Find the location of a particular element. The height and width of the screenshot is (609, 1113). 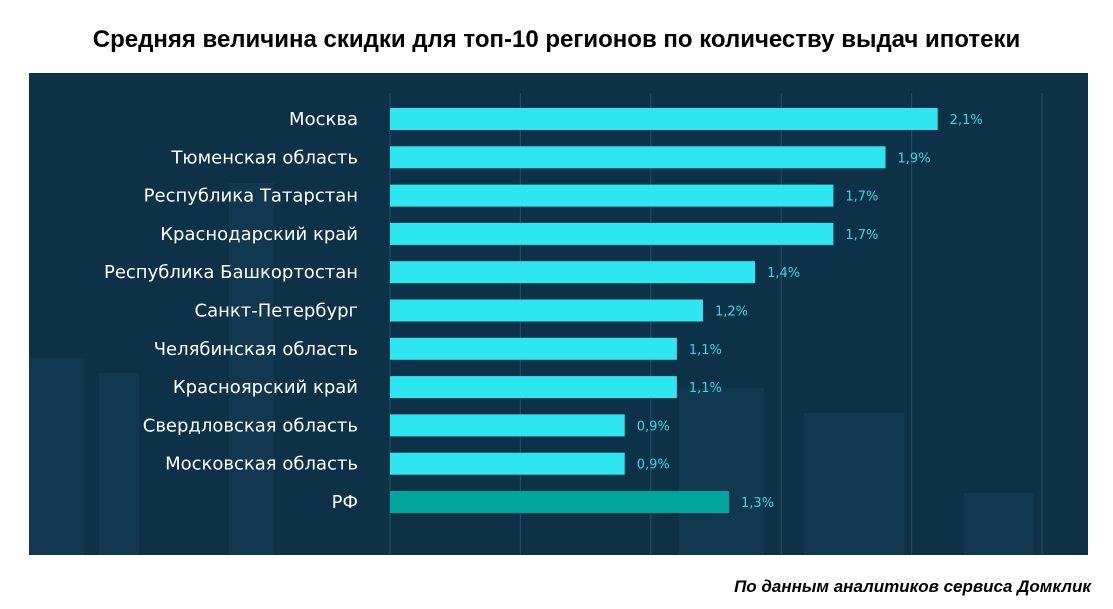

category-label: Санкт-Петербург is located at coordinates (276, 311).